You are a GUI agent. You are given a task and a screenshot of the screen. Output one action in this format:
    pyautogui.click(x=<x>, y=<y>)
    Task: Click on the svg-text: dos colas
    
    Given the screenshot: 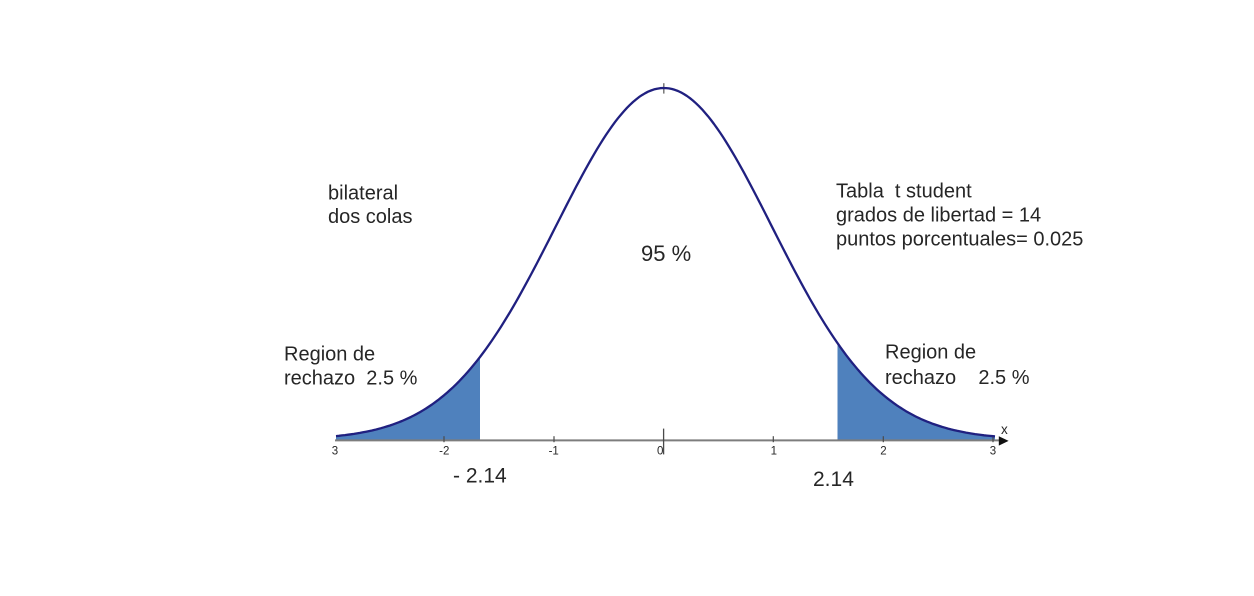 What is the action you would take?
    pyautogui.click(x=370, y=217)
    